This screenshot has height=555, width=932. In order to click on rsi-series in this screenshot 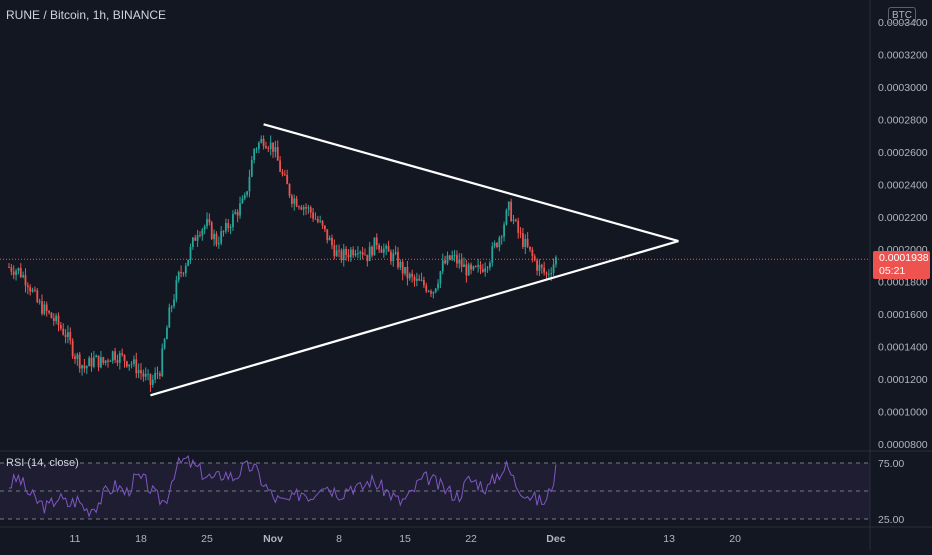, I will do `click(282, 486)`.